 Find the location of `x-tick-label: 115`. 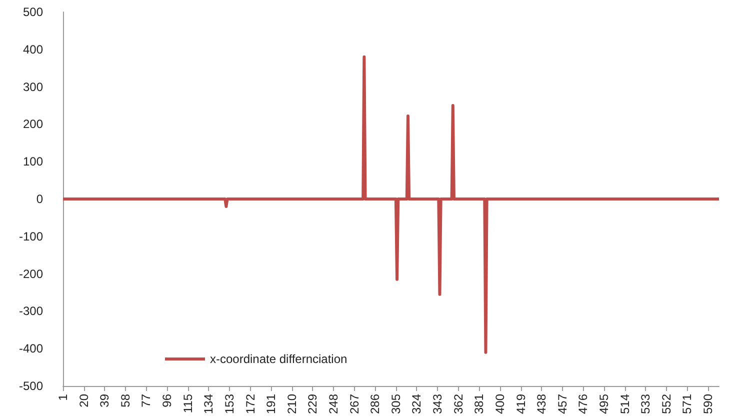

x-tick-label: 115 is located at coordinates (187, 404).